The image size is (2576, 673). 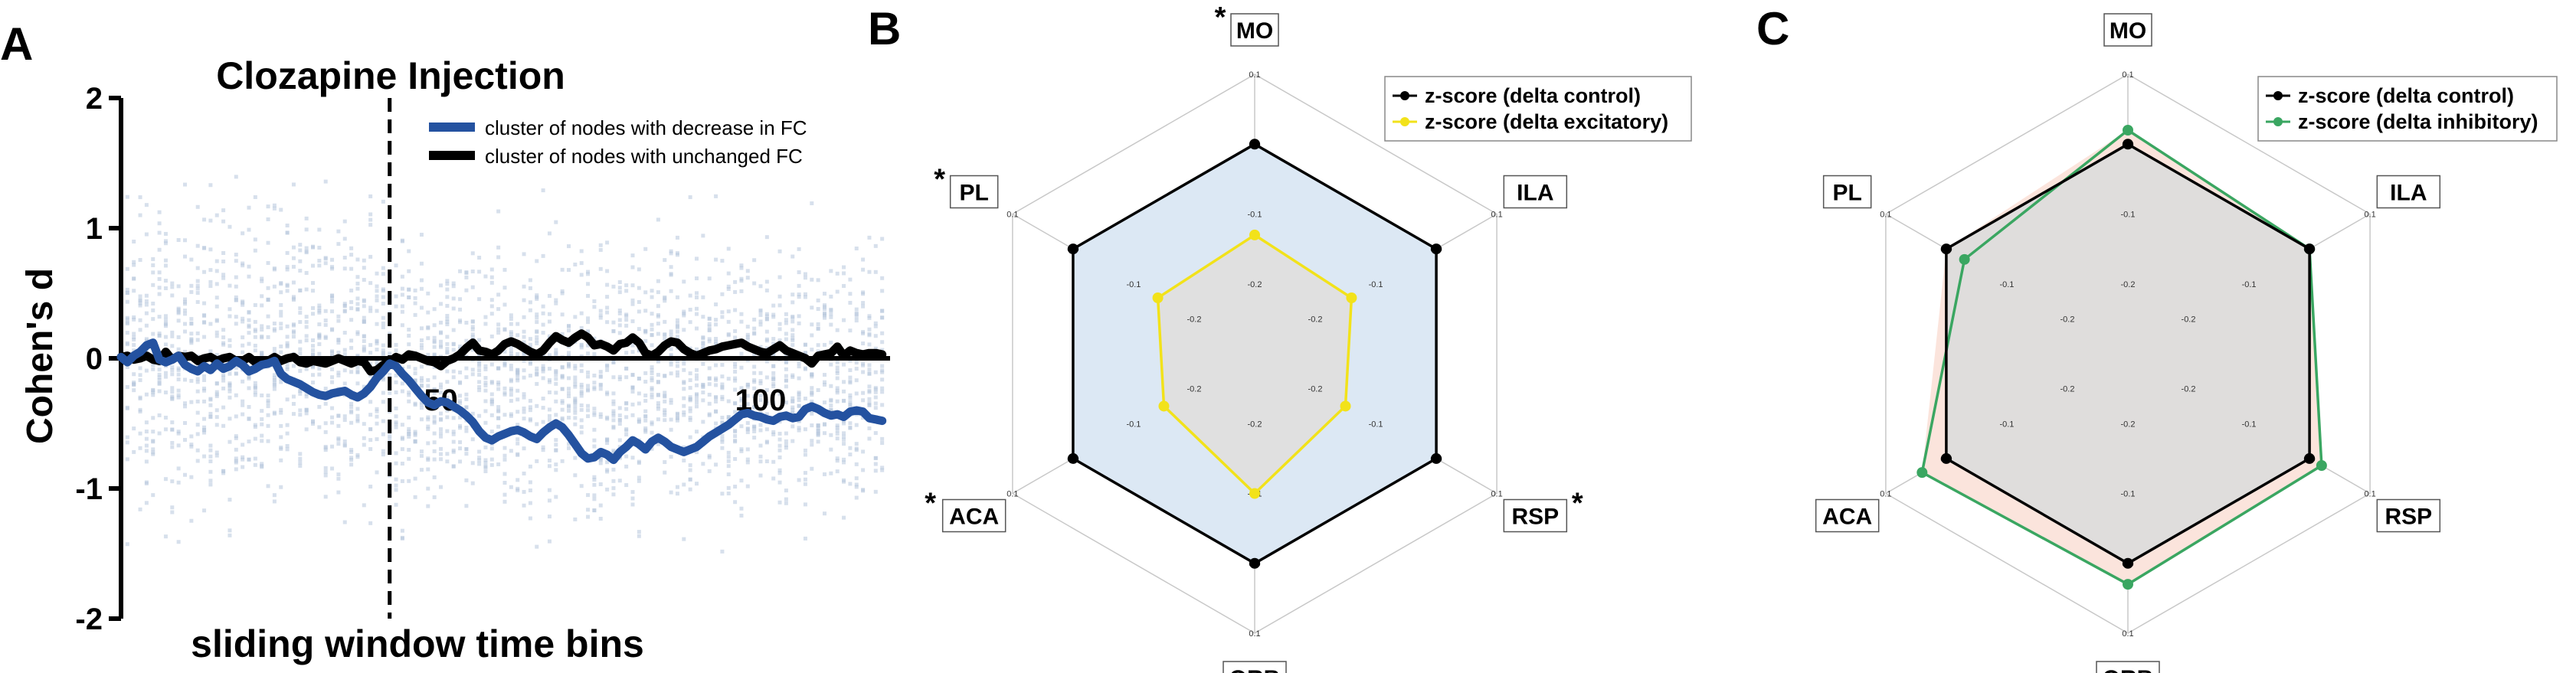 I want to click on legend-label: z-score (delta control), so click(x=2406, y=95).